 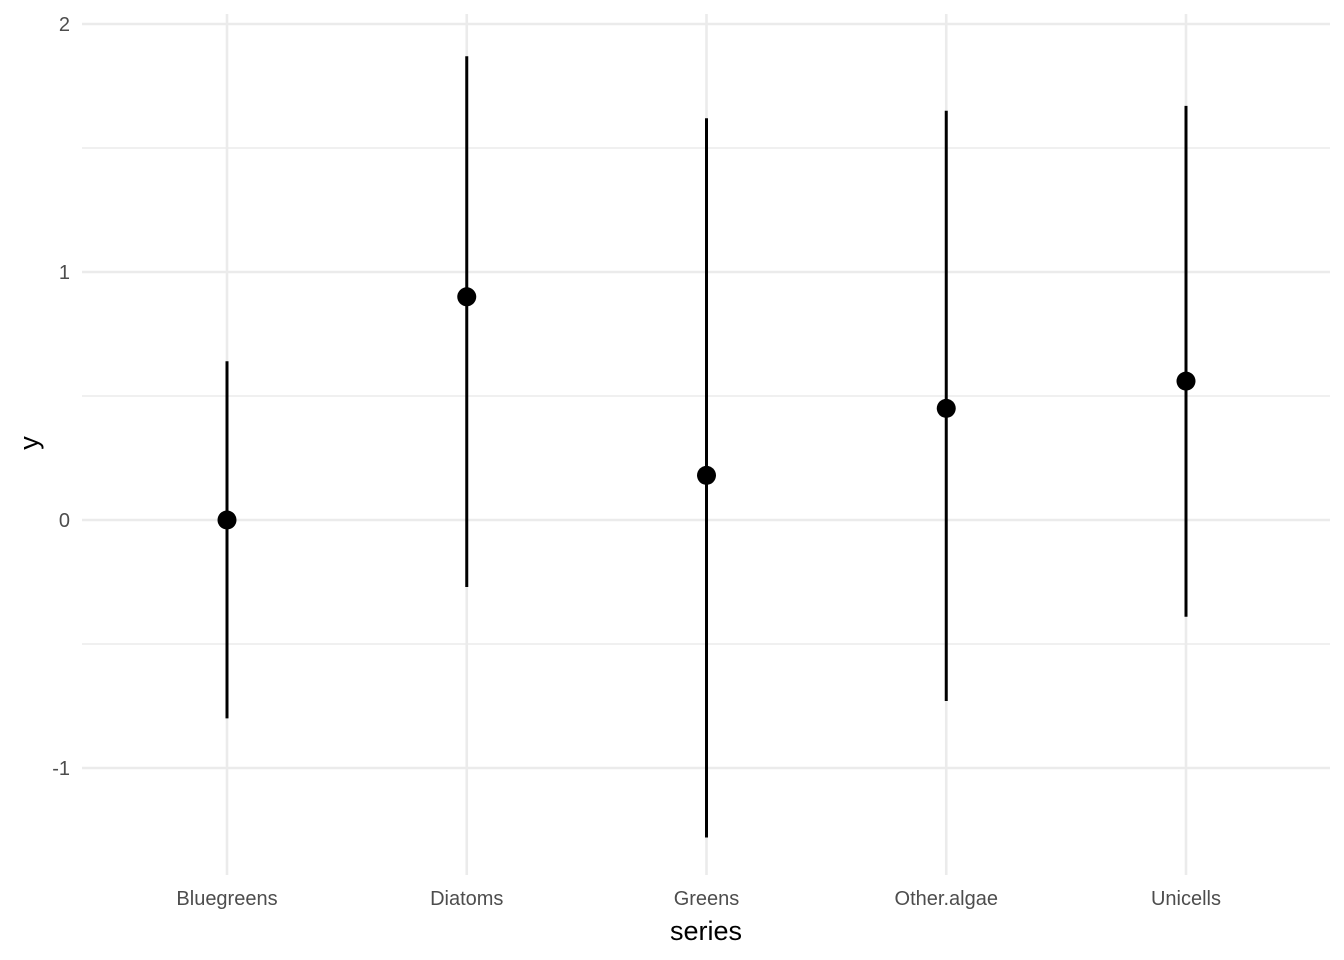 What do you see at coordinates (61, 769) in the screenshot?
I see `y-tick-label: -1` at bounding box center [61, 769].